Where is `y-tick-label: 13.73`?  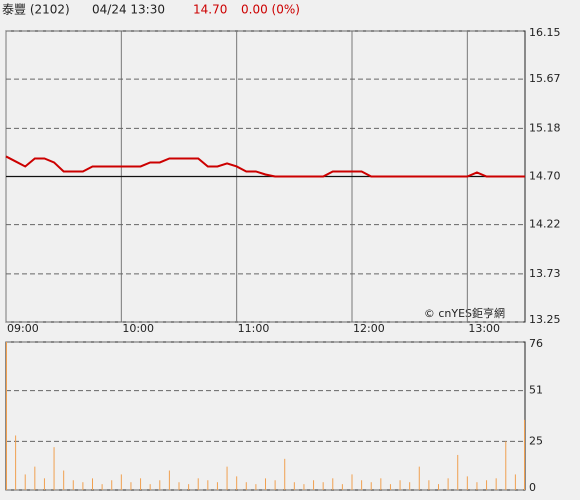
y-tick-label: 13.73 is located at coordinates (545, 273).